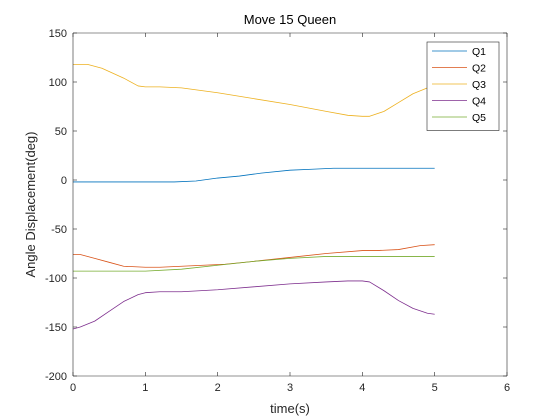 Image resolution: width=560 pixels, height=420 pixels. I want to click on legend-label-q5: Q5, so click(479, 118).